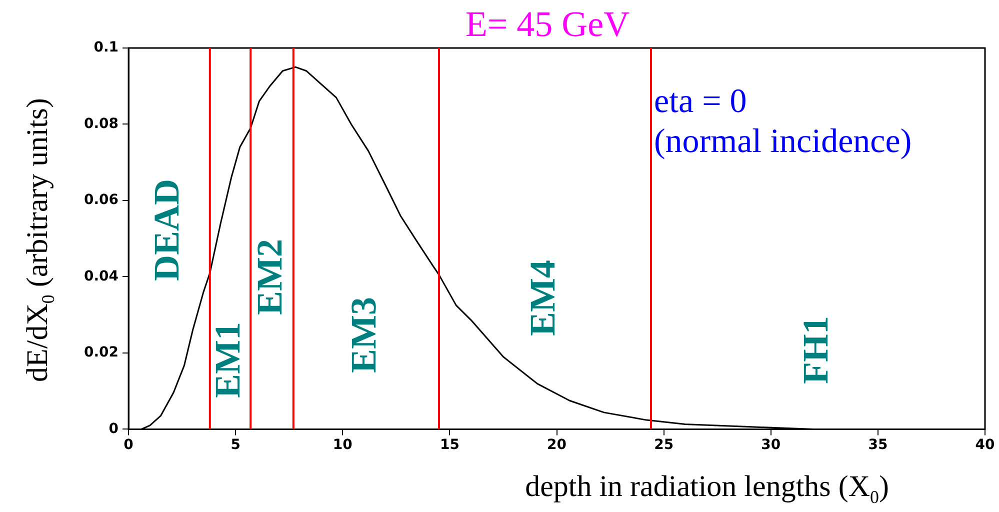  I want to click on y-tick-label: 0.06, so click(101, 200).